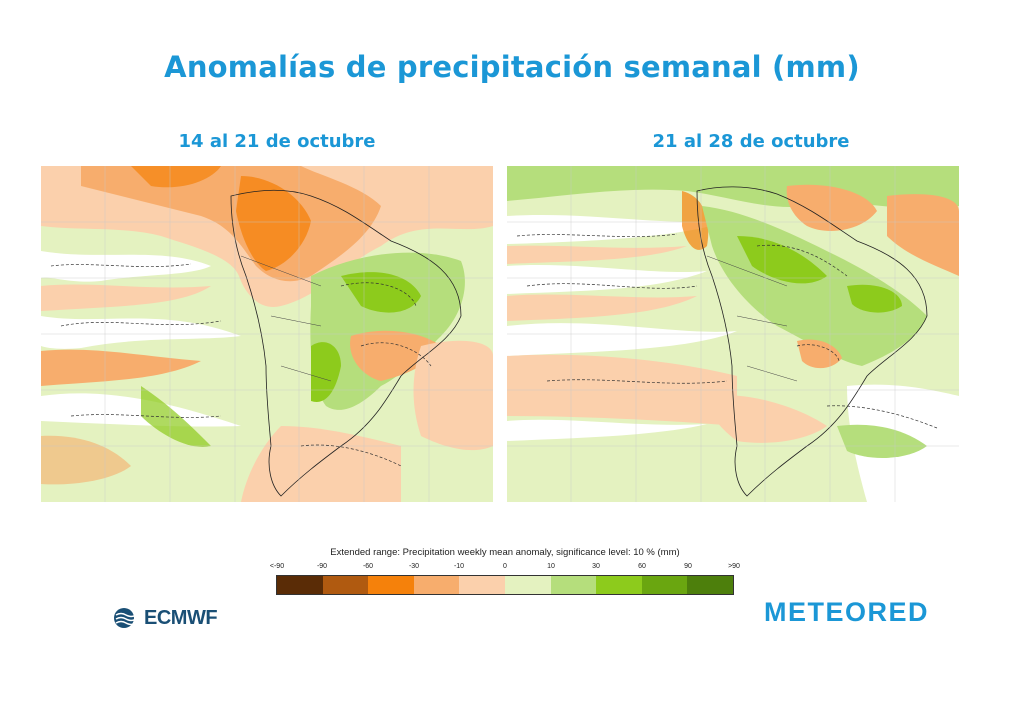  I want to click on legend-tick: 10, so click(551, 566).